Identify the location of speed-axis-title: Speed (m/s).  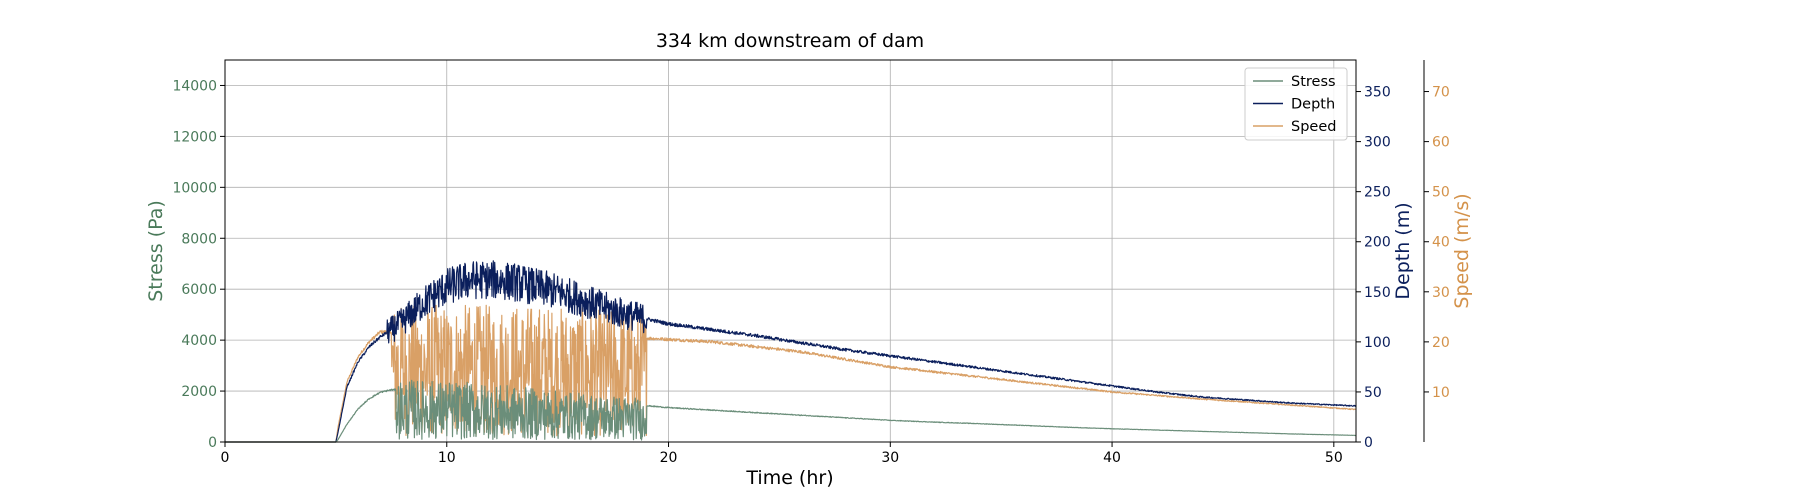
(1462, 250).